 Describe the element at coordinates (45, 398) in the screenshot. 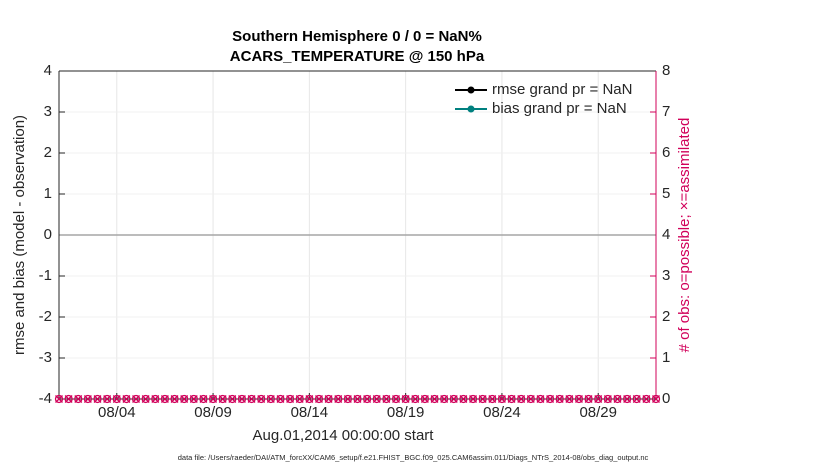

I see `y-tick-label: -4` at that location.